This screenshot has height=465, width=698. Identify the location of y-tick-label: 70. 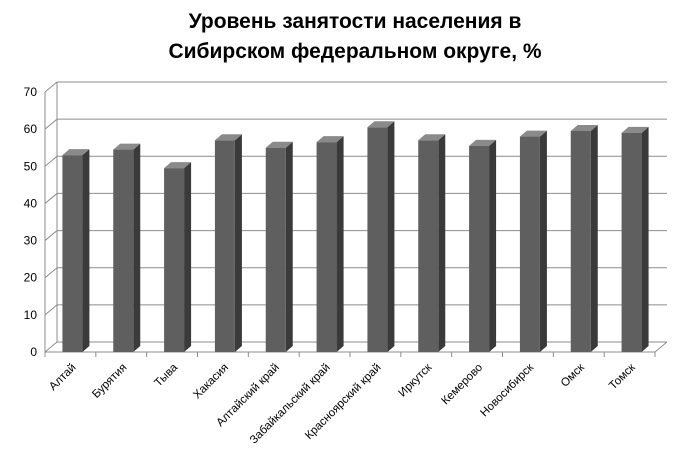
(31, 92).